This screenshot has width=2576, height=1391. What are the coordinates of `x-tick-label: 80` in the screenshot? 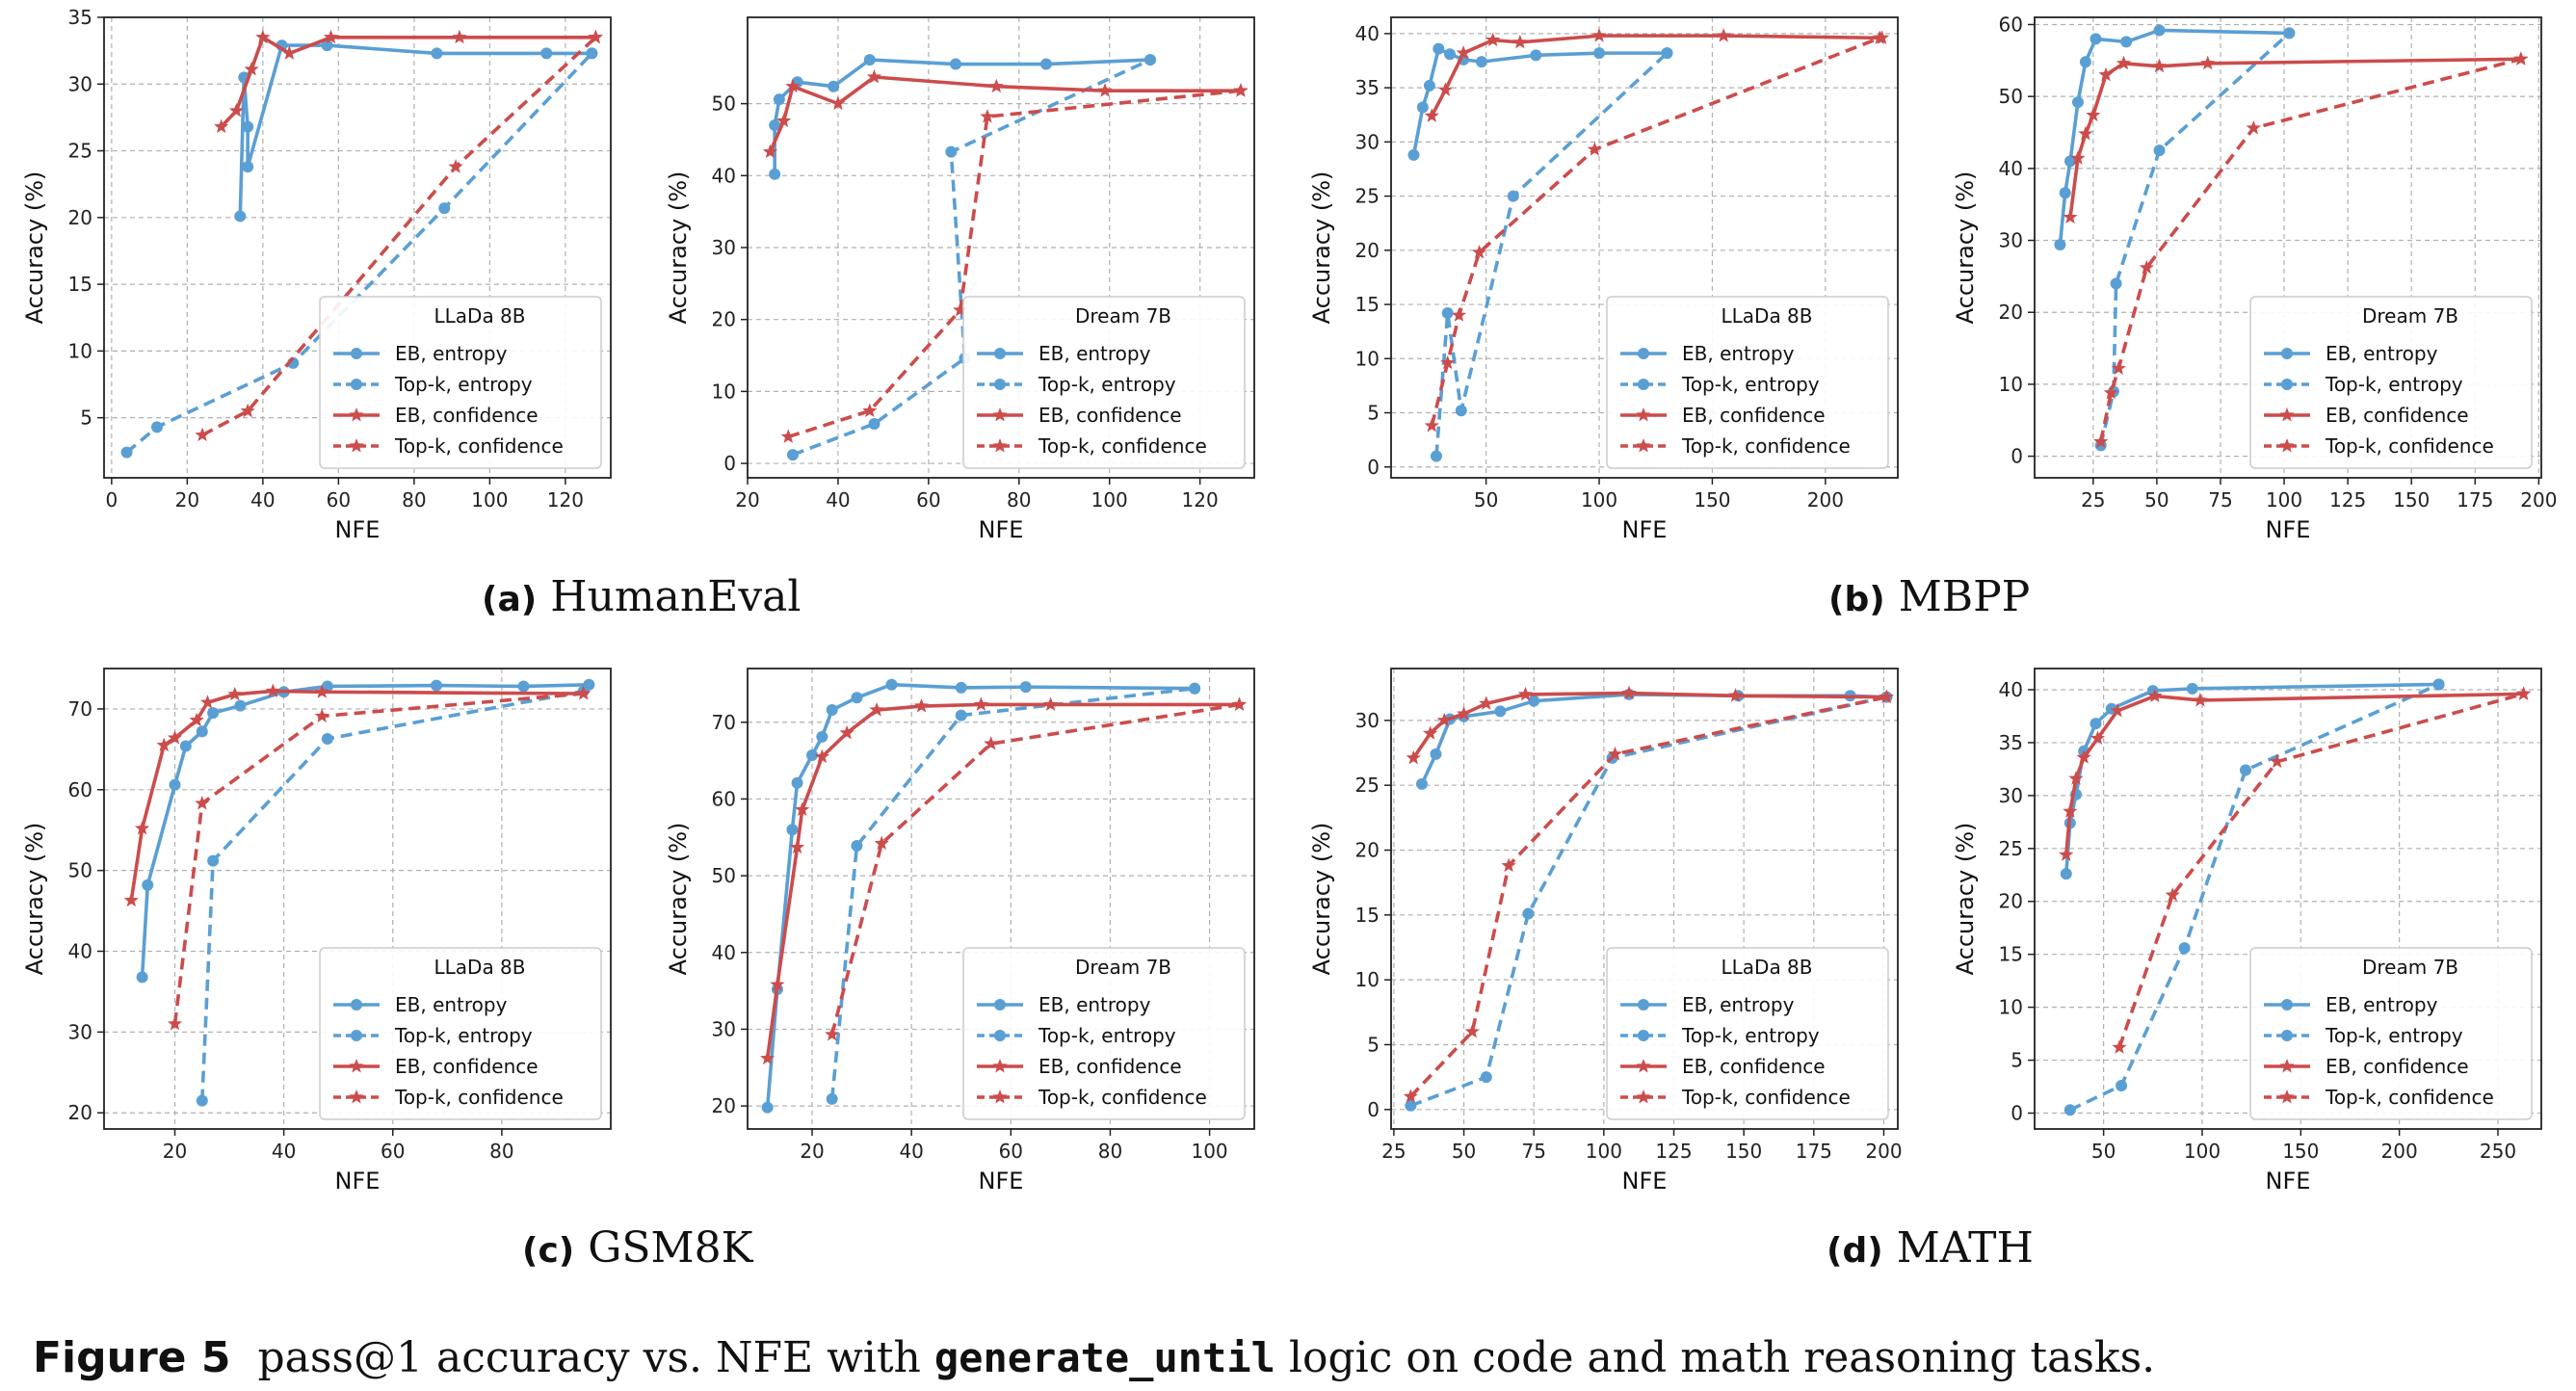 It's located at (501, 1151).